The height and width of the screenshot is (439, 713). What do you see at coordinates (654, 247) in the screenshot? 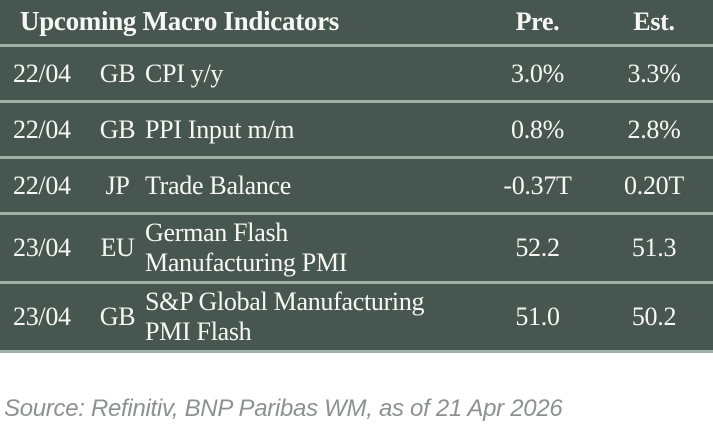
I see `est-value-cell: 51.3` at bounding box center [654, 247].